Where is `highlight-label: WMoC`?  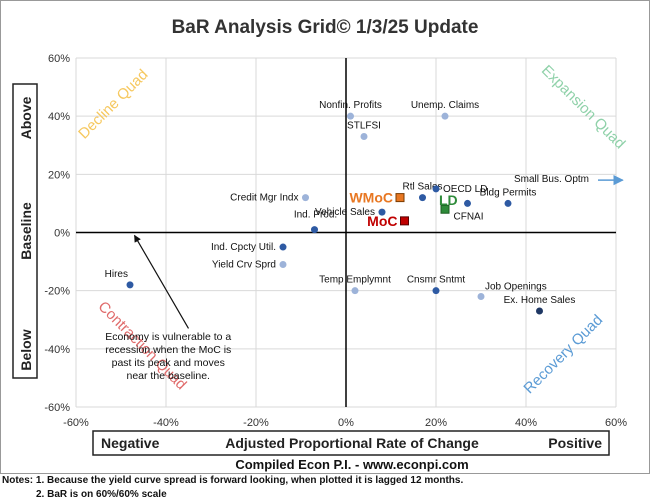
highlight-label: WMoC is located at coordinates (371, 198).